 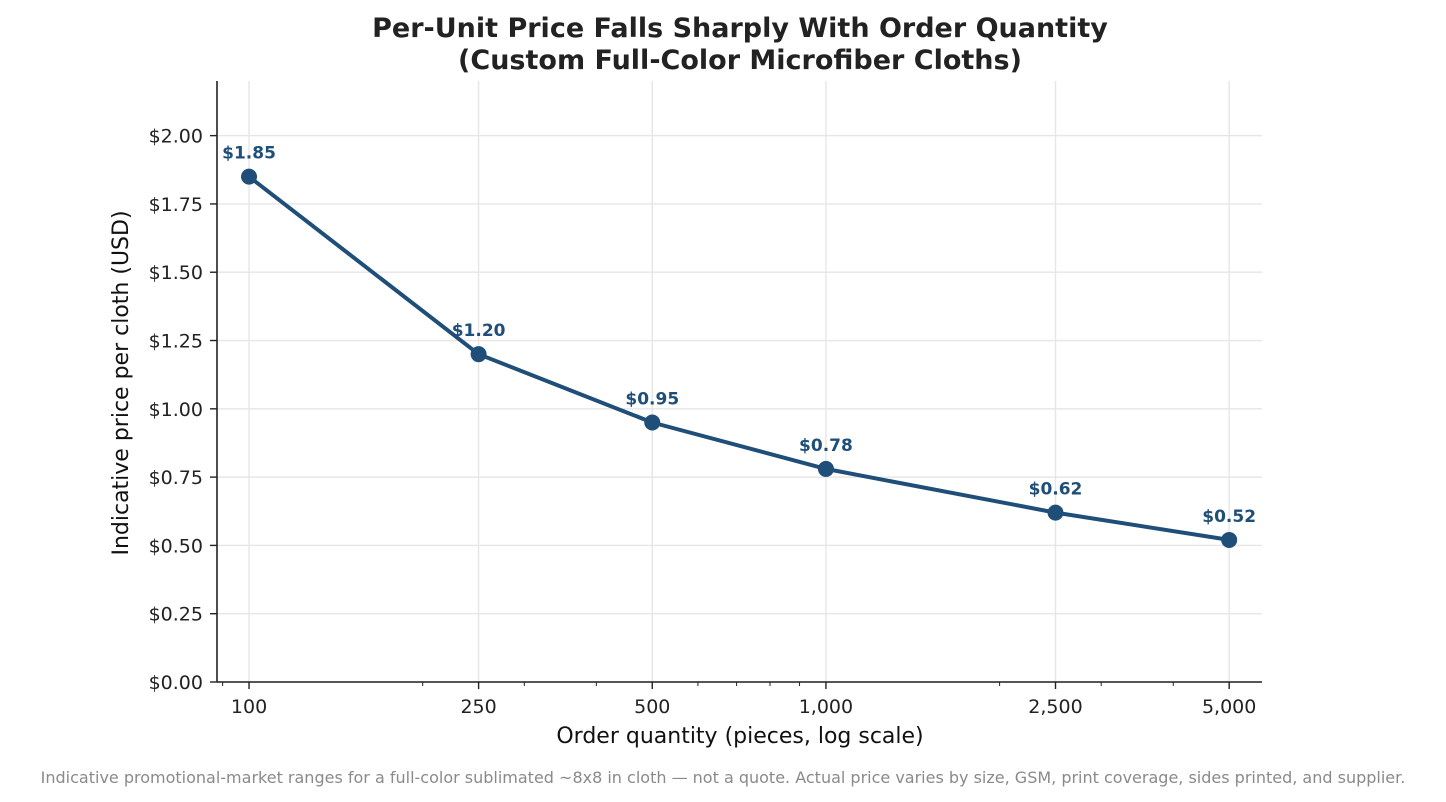 What do you see at coordinates (176, 273) in the screenshot?
I see `y-tick-label-6: $1.50` at bounding box center [176, 273].